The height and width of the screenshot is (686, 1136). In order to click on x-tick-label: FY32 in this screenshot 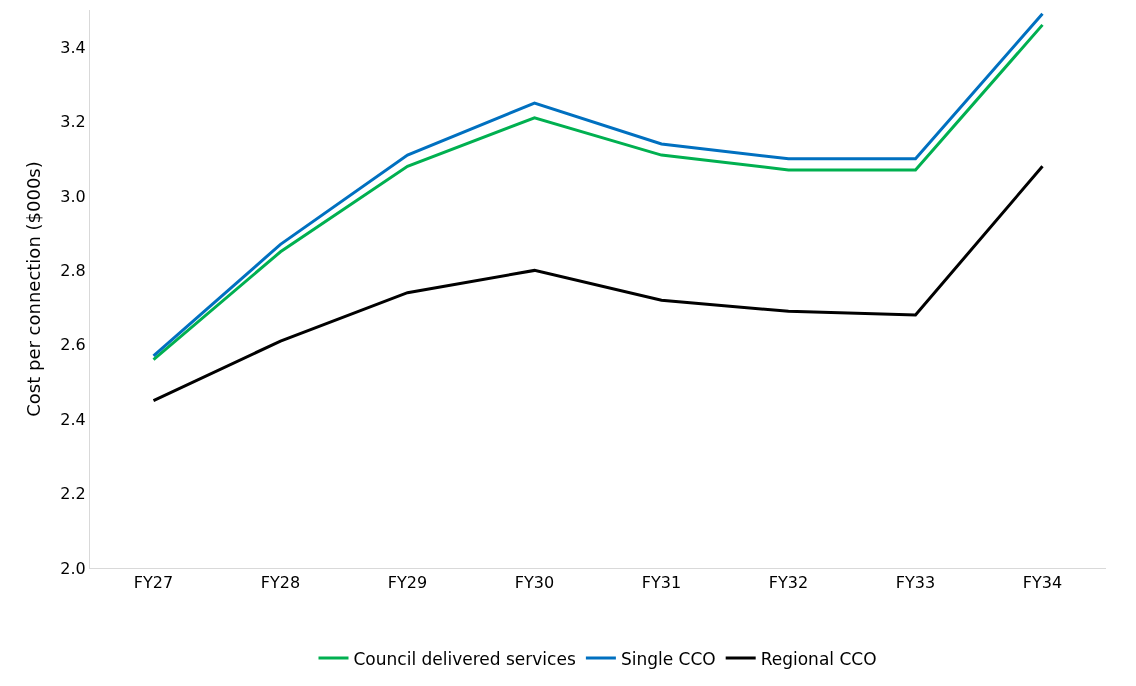, I will do `click(788, 583)`.